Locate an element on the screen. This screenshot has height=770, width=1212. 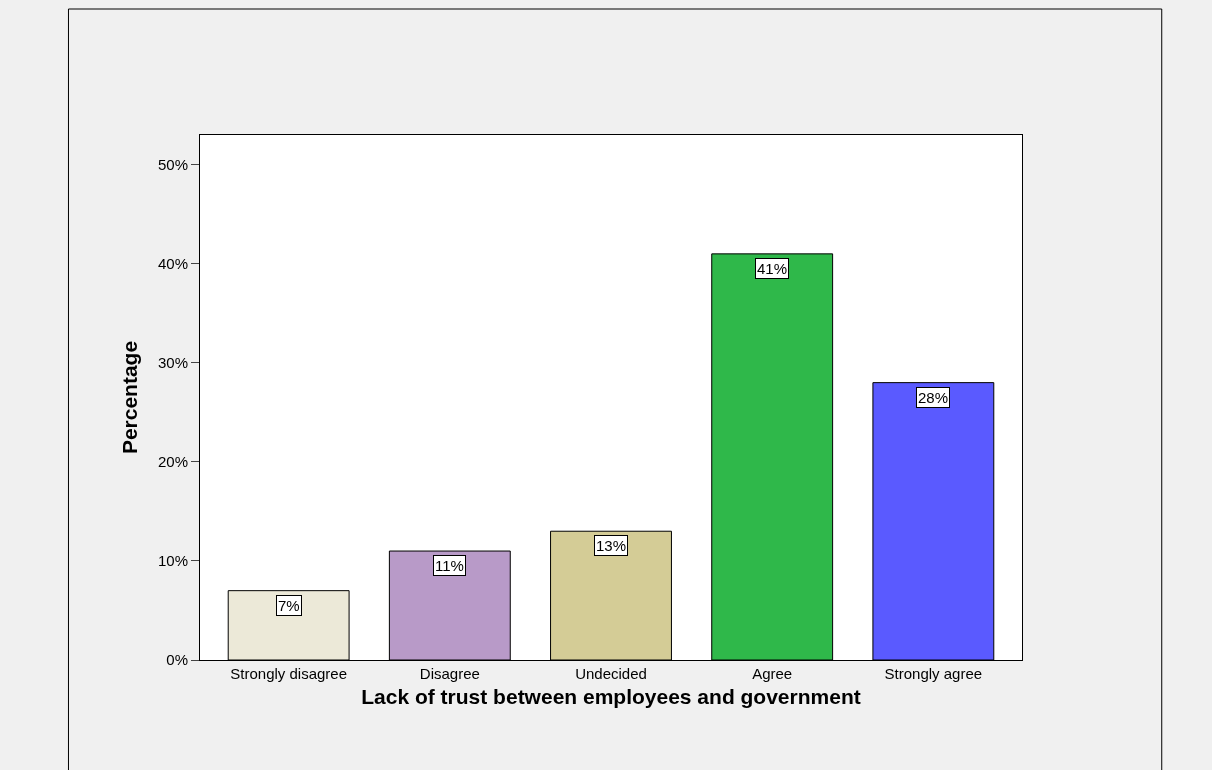
y-tick-label: 0% is located at coordinates (177, 660).